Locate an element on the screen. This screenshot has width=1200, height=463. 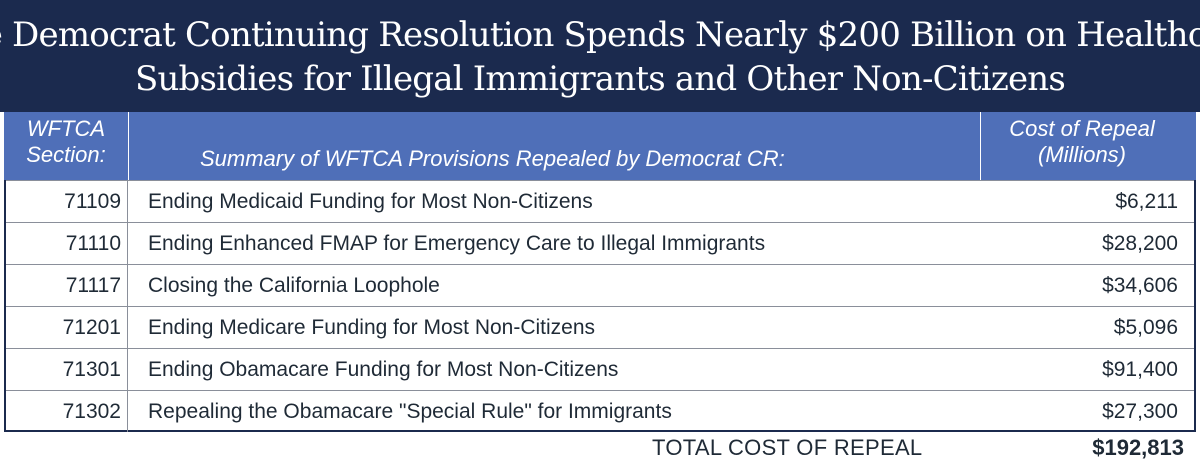
row-summary: Closing the California Loophole is located at coordinates (294, 285).